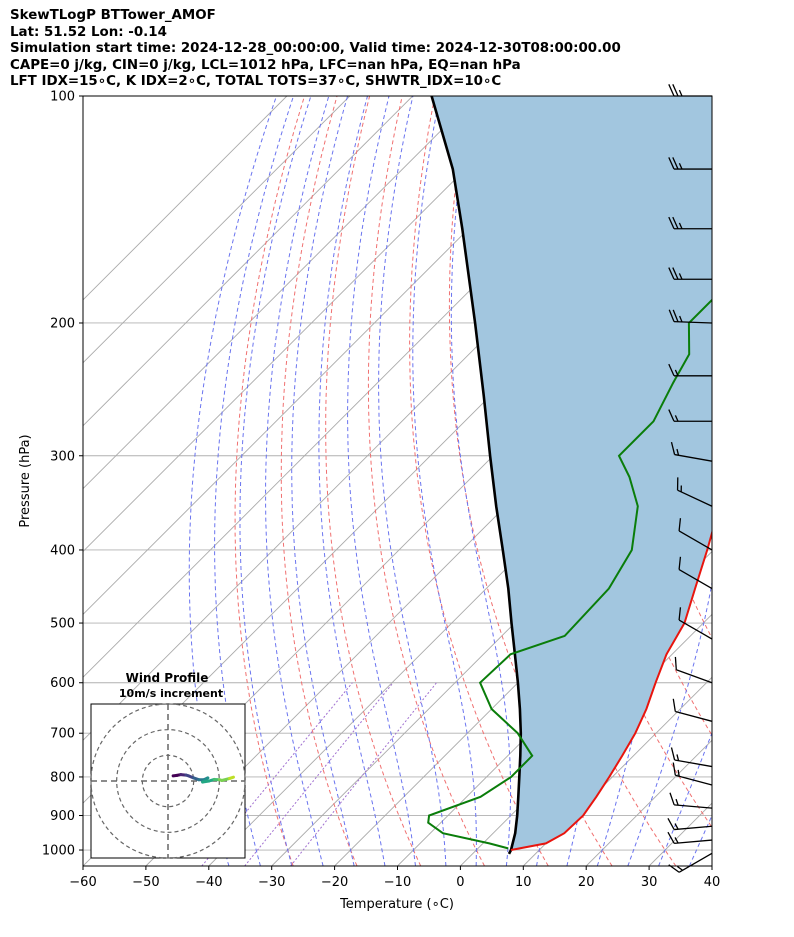 This screenshot has width=794, height=937. I want to click on y-tick-label: 200, so click(62, 323).